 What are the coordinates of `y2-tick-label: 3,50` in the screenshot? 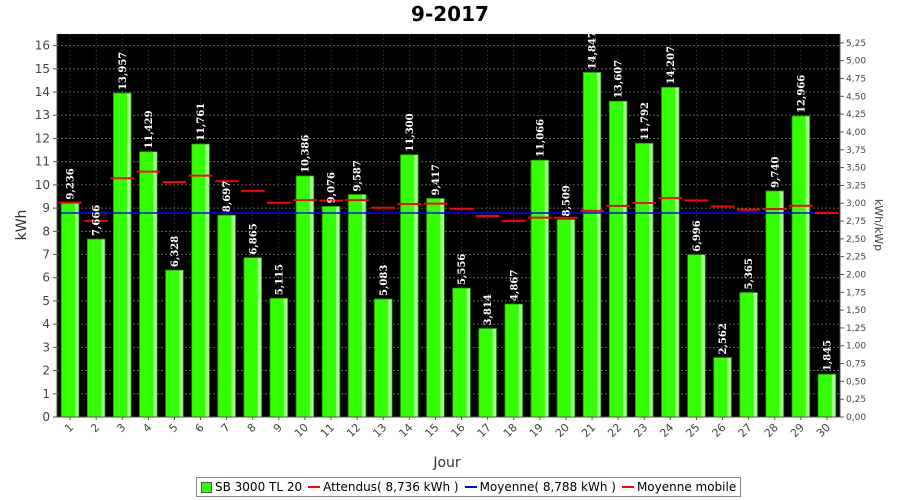 It's located at (856, 169).